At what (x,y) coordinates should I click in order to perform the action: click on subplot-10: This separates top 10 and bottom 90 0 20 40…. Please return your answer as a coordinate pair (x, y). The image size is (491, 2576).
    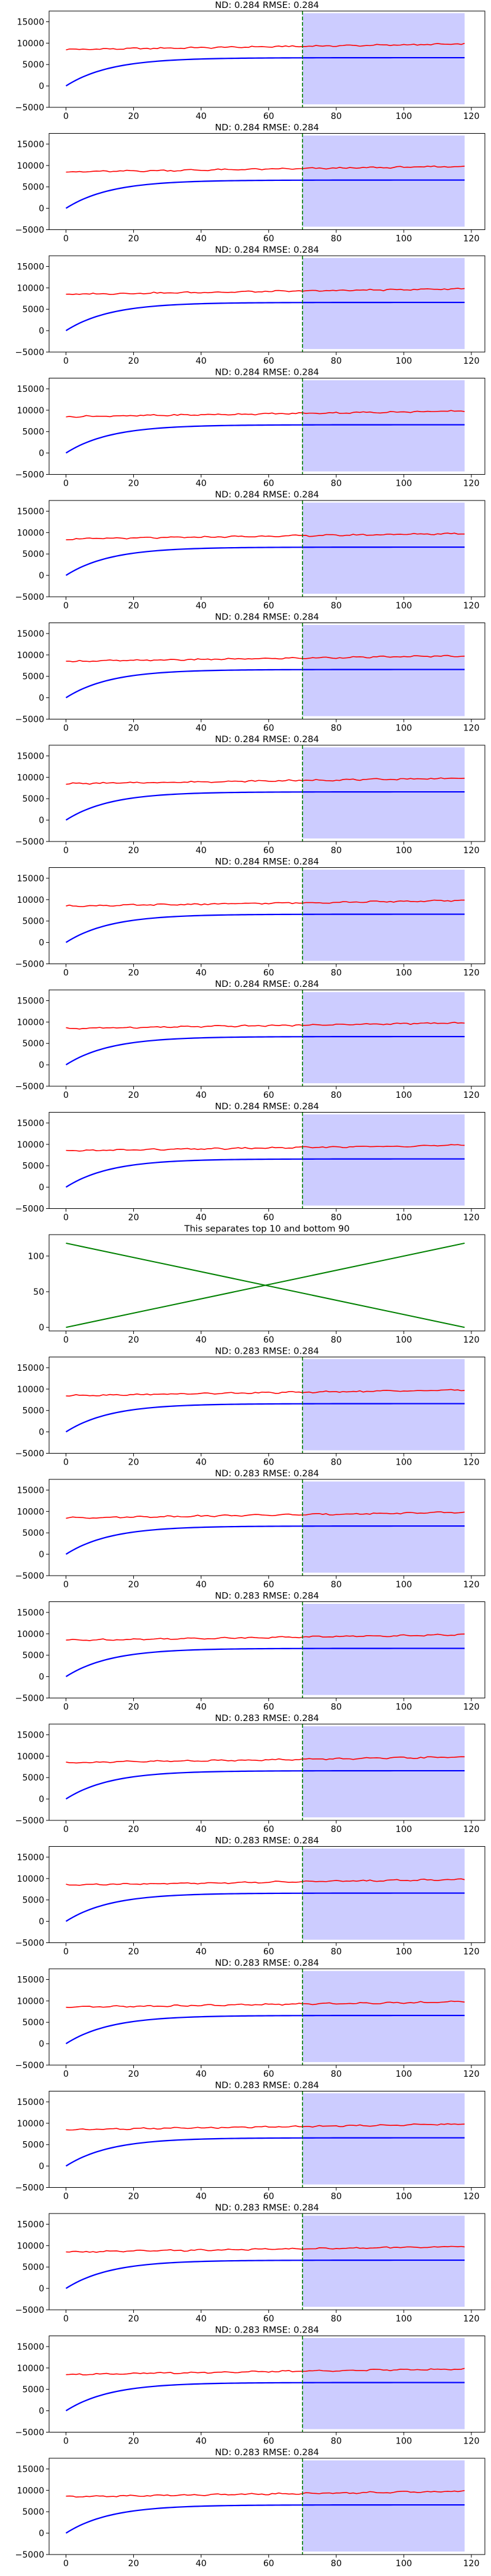
    Looking at the image, I should click on (256, 1284).